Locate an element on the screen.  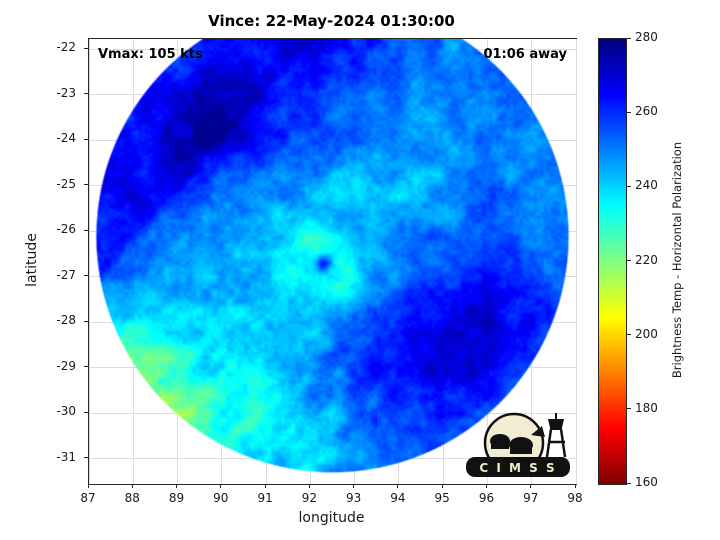
colorbar-tick-labels: 160 180 200 220 240 260 280 is located at coordinates (643, 259).